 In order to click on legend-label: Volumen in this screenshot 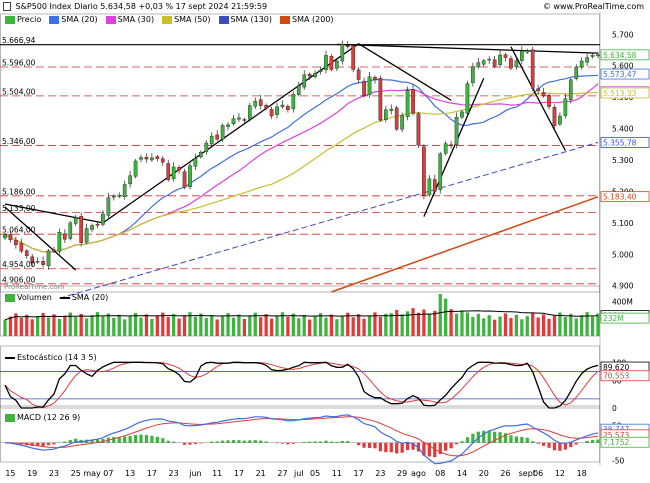, I will do `click(34, 297)`.